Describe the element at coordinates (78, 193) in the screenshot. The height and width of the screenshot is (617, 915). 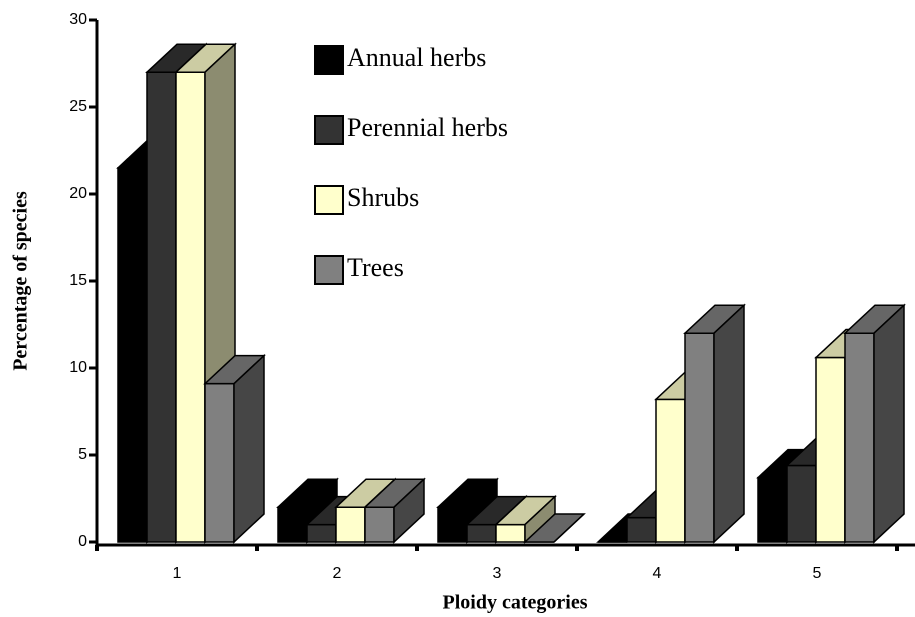
I see `y-tick-label: 20` at that location.